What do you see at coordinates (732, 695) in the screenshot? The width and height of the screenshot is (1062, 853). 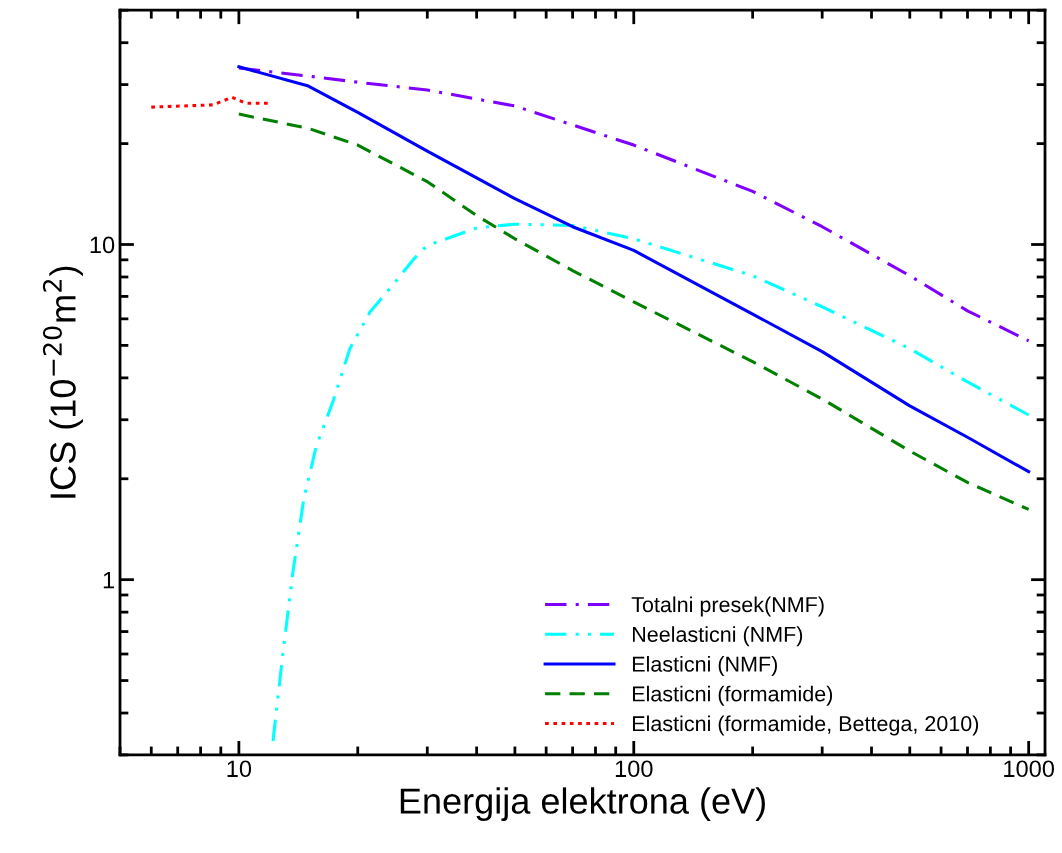 I see `legend-label: Elasticni (formamide)` at bounding box center [732, 695].